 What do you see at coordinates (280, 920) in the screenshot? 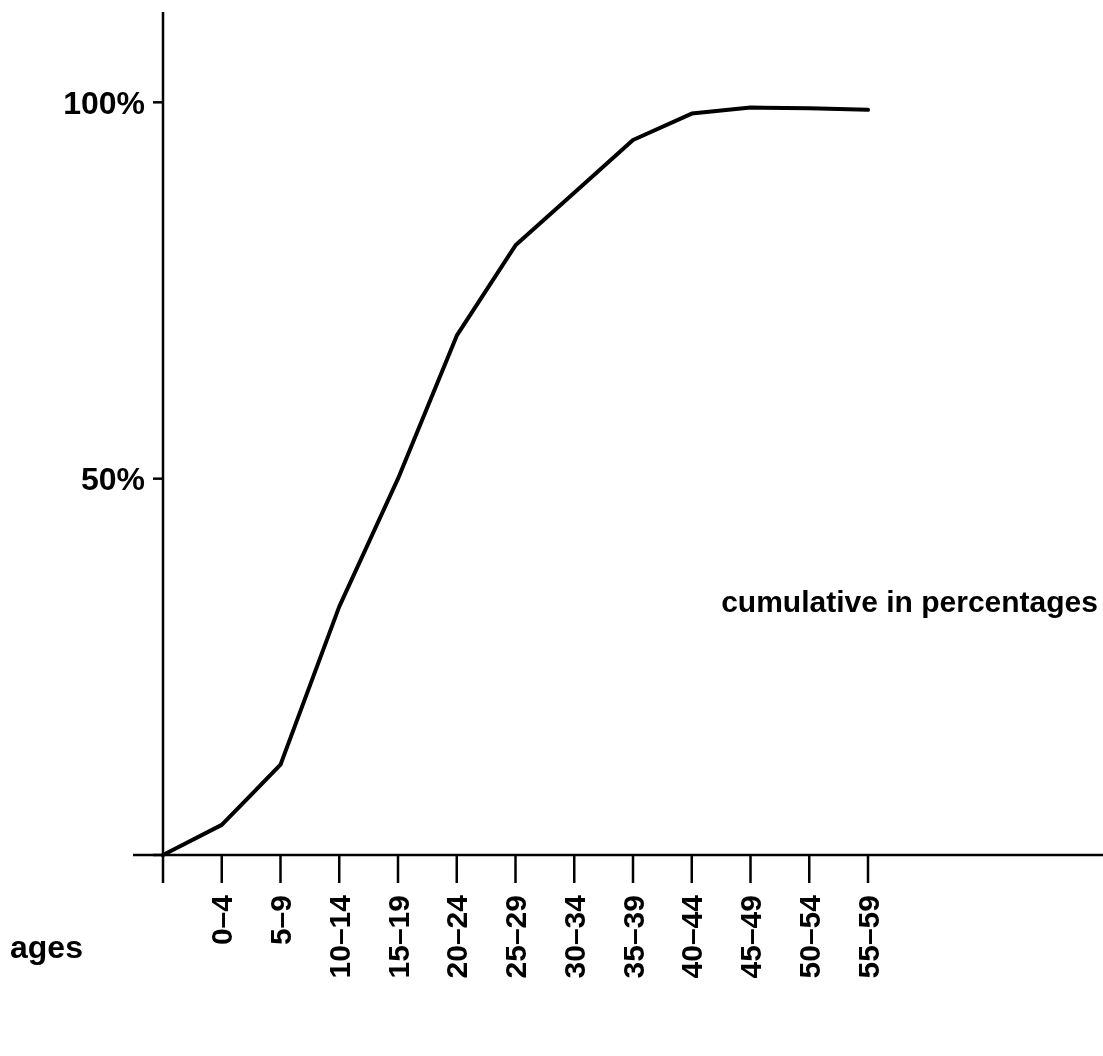
I see `x-tick-label: 5–9` at bounding box center [280, 920].